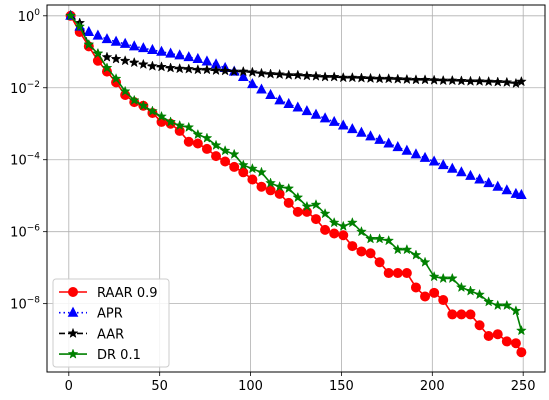  I want to click on y-tick-label: 10⁻⁴, so click(25, 160).